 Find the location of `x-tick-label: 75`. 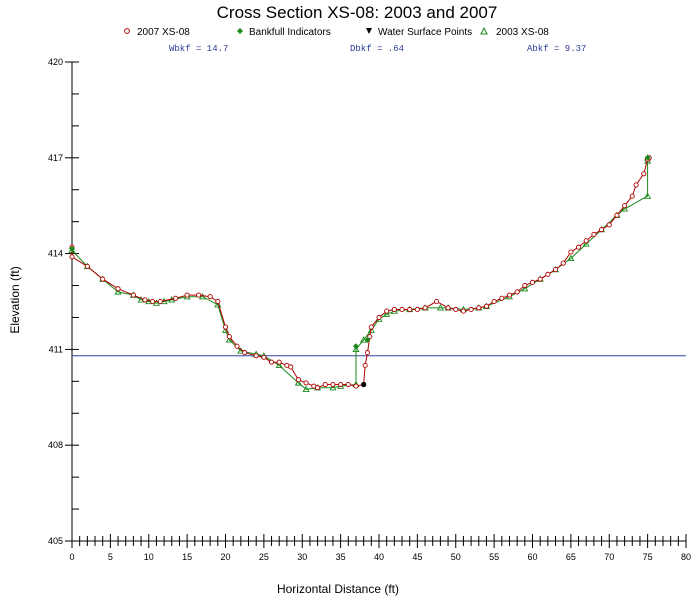

x-tick-label: 75 is located at coordinates (648, 557).